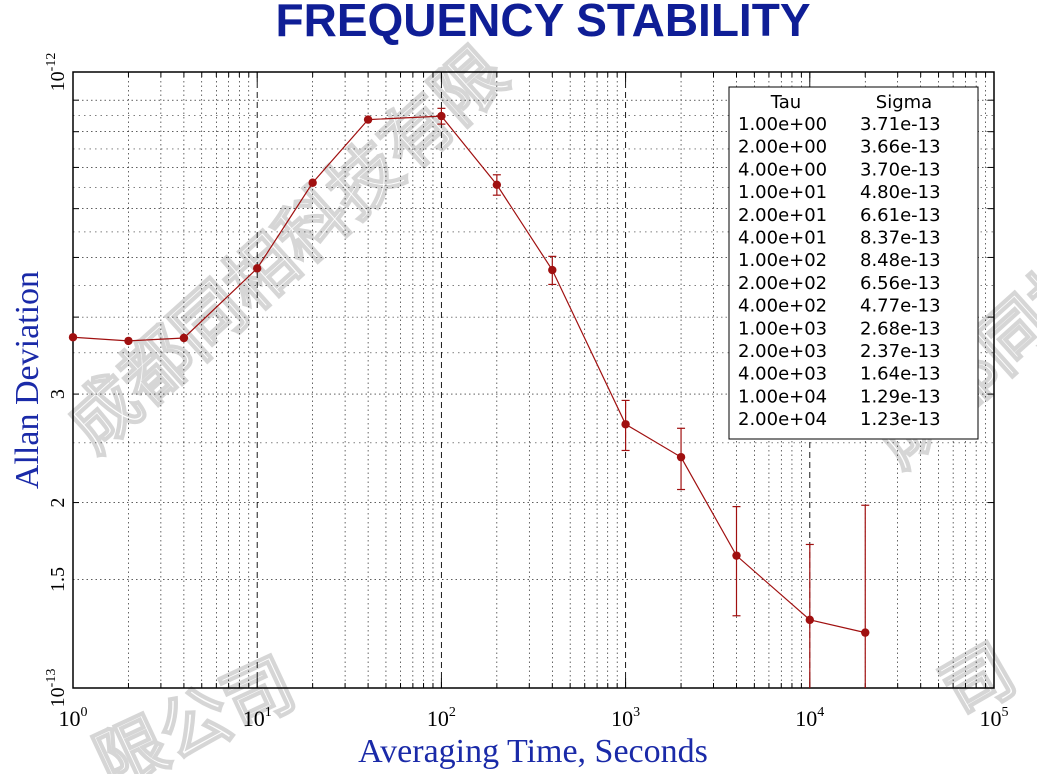  Describe the element at coordinates (900, 351) in the screenshot. I see `table-cell-sigma: 2.37e-13` at that location.